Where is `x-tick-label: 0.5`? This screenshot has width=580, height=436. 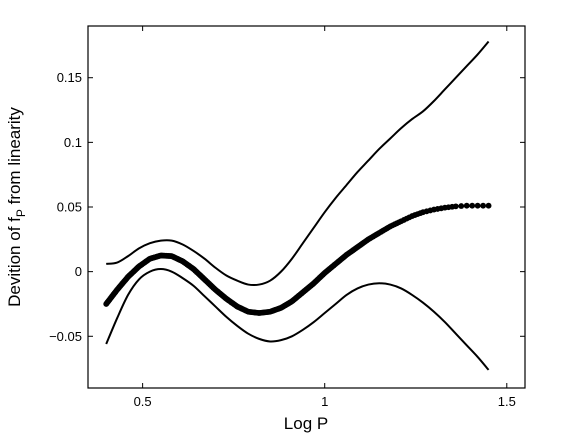
x-tick-label: 0.5 is located at coordinates (143, 401).